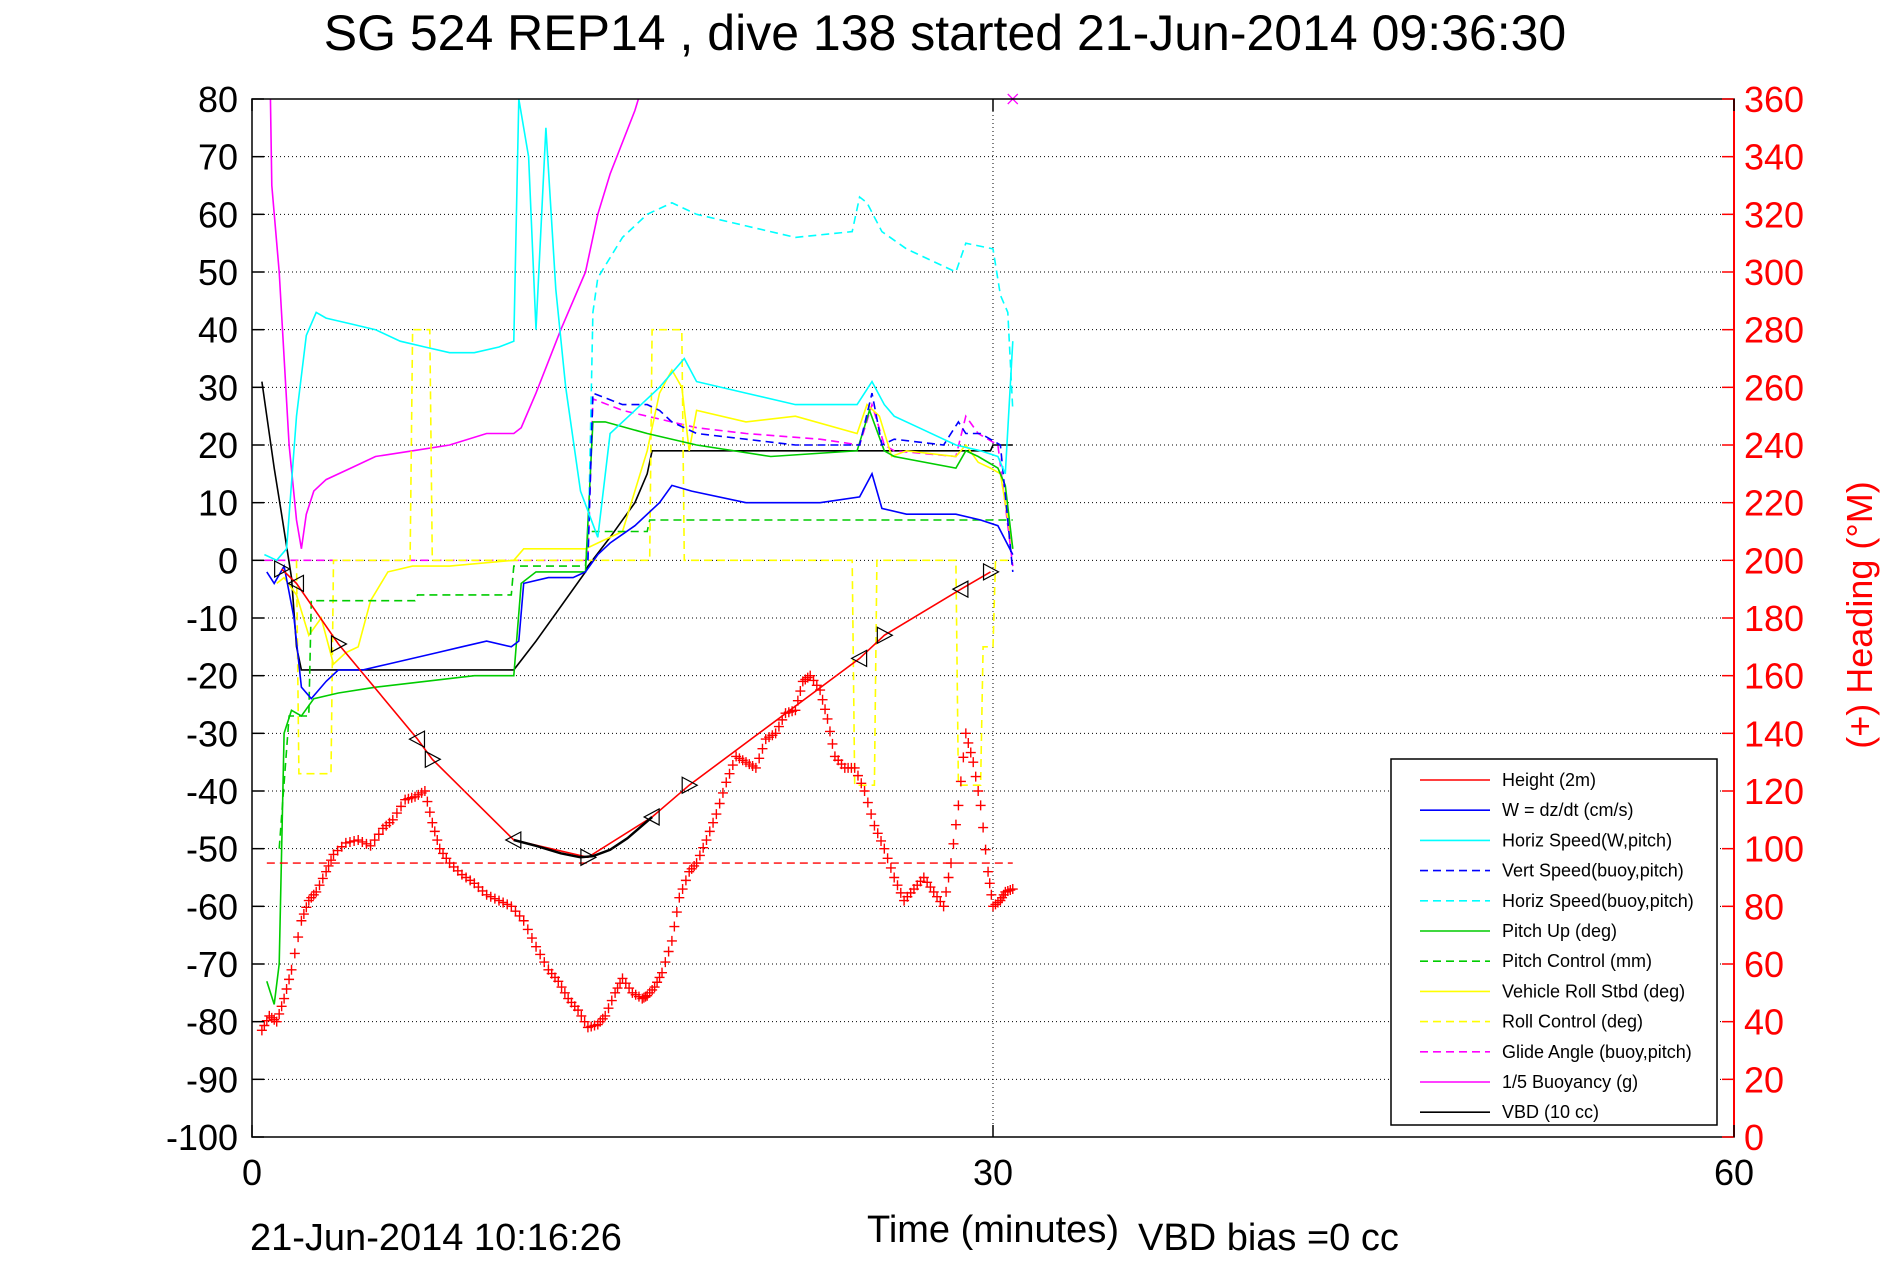 This screenshot has height=1262, width=1891. What do you see at coordinates (1597, 1052) in the screenshot?
I see `legend-label-9: Glide Angle (buoy,pitch)` at bounding box center [1597, 1052].